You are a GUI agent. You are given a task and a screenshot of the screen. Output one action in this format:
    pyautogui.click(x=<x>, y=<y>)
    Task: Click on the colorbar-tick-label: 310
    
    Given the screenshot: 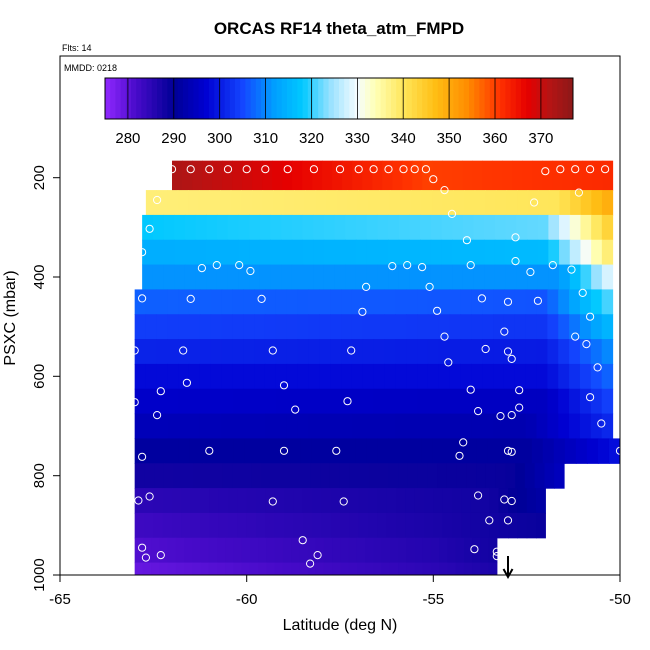 What is the action you would take?
    pyautogui.click(x=265, y=138)
    